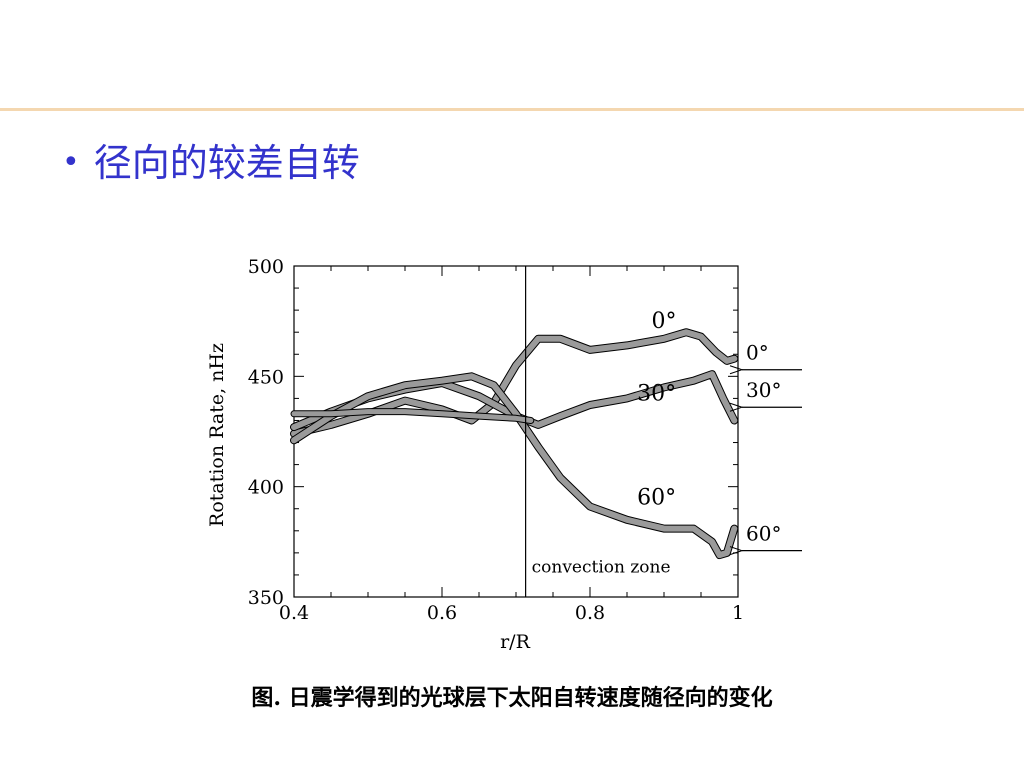 The height and width of the screenshot is (768, 1024). What do you see at coordinates (590, 613) in the screenshot?
I see `x-tick-label: 0.8` at bounding box center [590, 613].